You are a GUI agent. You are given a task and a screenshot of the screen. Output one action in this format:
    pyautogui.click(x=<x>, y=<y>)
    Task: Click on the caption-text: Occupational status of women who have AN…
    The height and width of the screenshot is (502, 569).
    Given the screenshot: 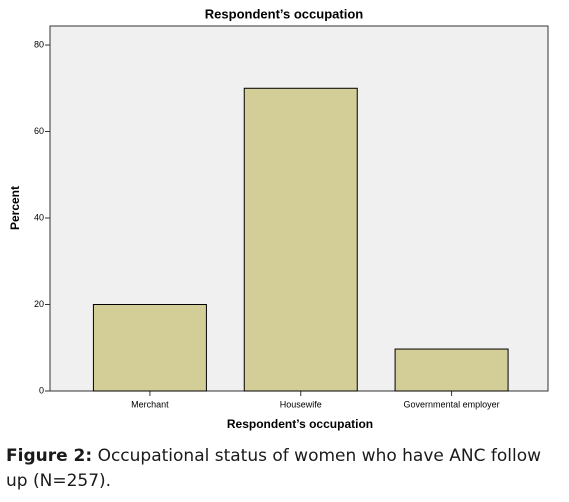 What is the action you would take?
    pyautogui.click(x=274, y=468)
    